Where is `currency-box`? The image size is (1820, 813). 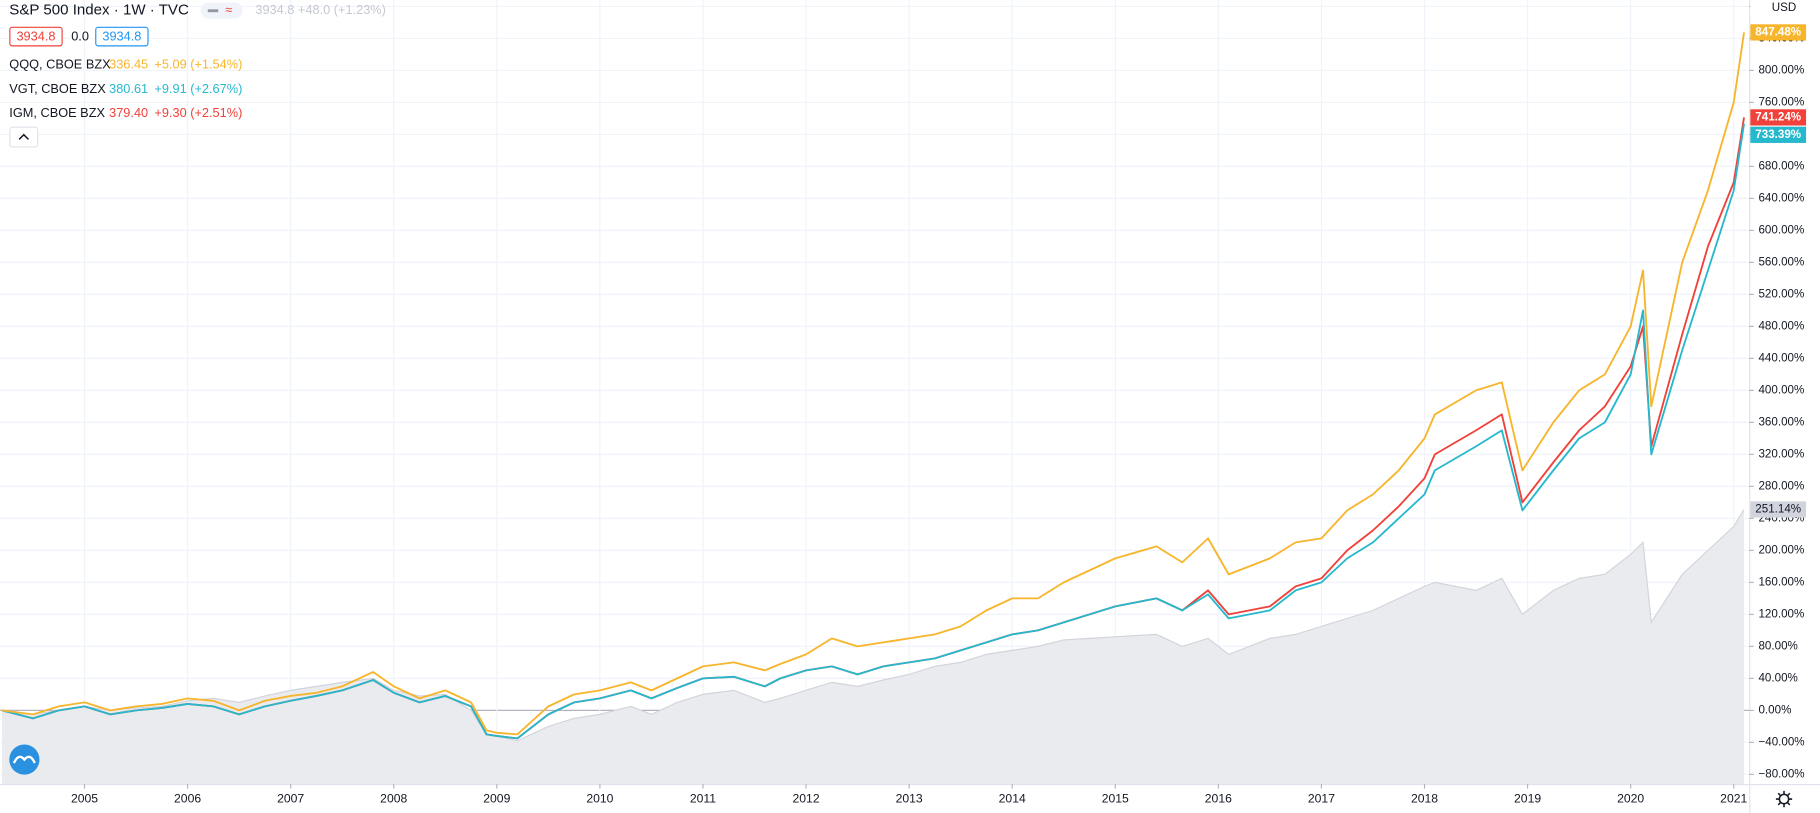
currency-box is located at coordinates (1785, 8).